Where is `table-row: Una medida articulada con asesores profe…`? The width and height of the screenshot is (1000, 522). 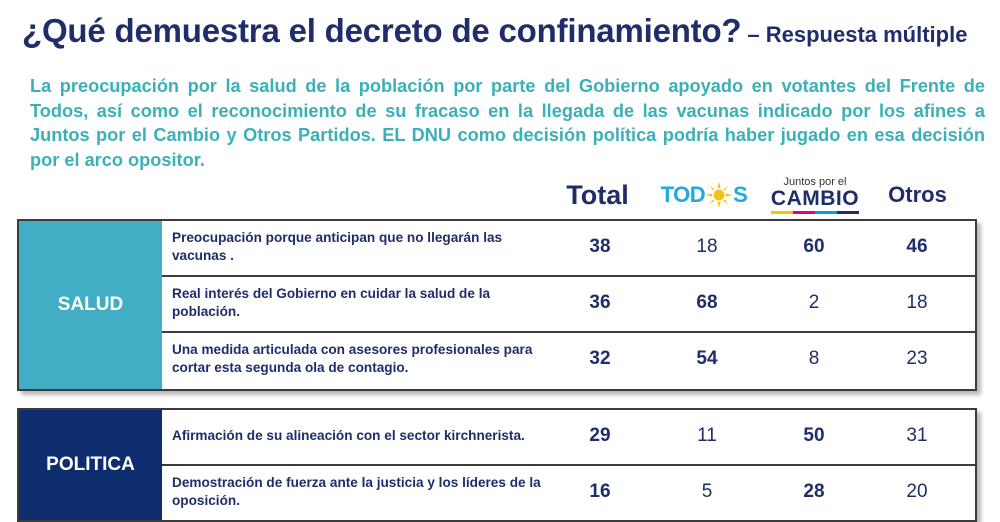
table-row: Una medida articulada con asesores profe… is located at coordinates (568, 358).